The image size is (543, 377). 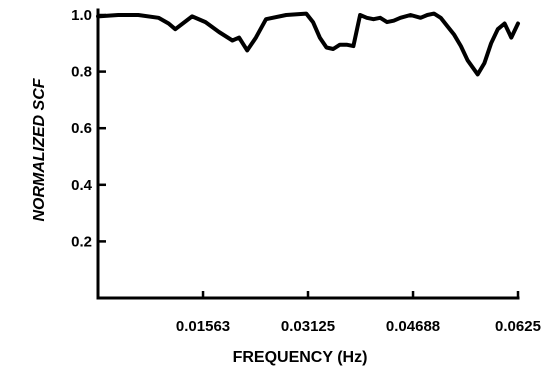 What do you see at coordinates (203, 326) in the screenshot?
I see `x-tick-label: 0.01563` at bounding box center [203, 326].